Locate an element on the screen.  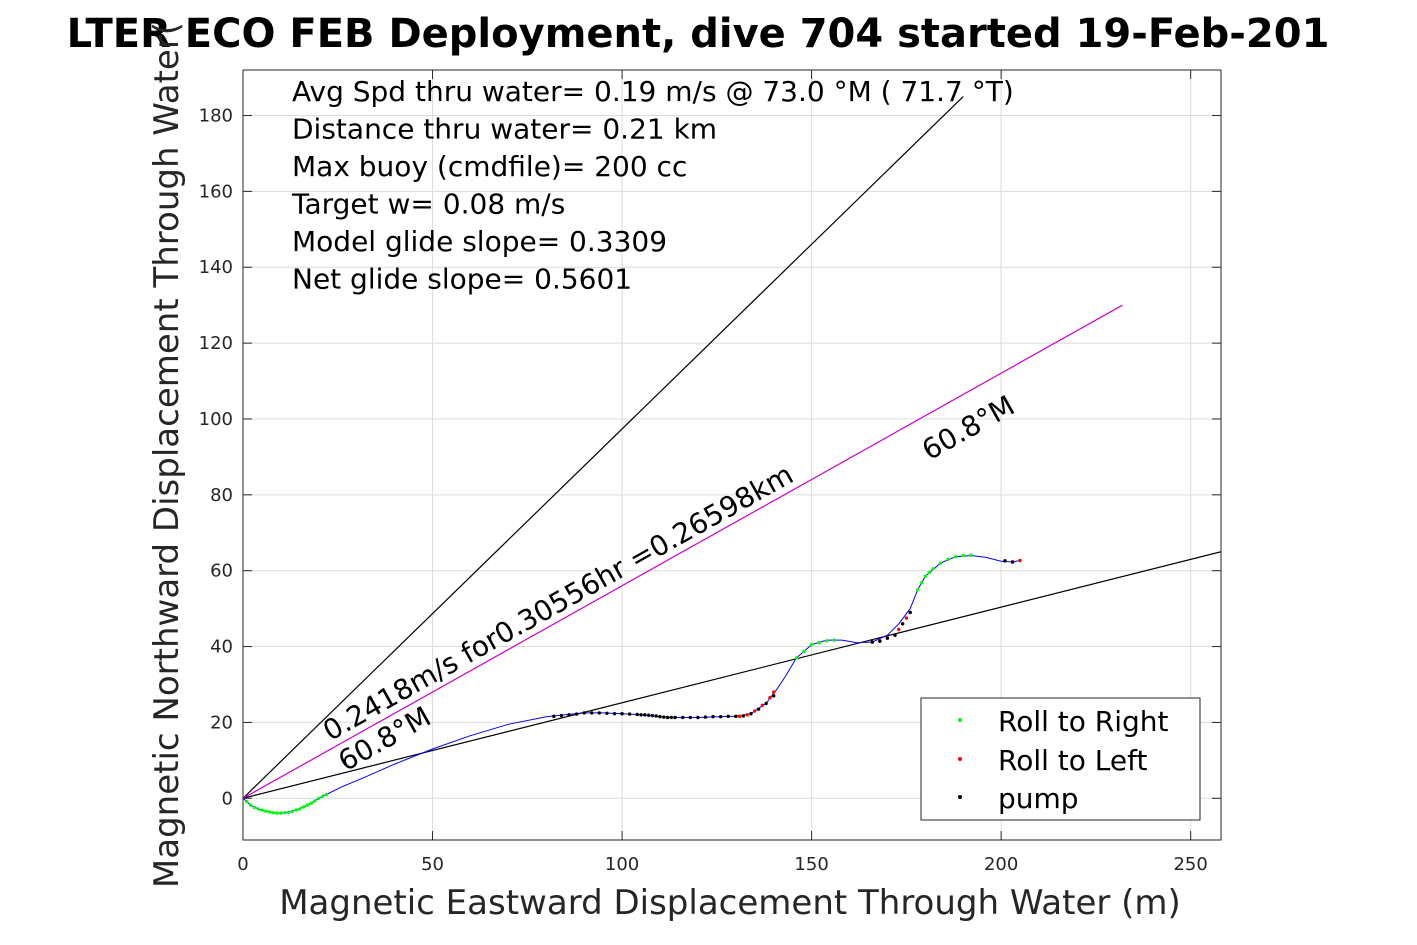
legend-label-roll-left: Roll to Left is located at coordinates (1072, 760).